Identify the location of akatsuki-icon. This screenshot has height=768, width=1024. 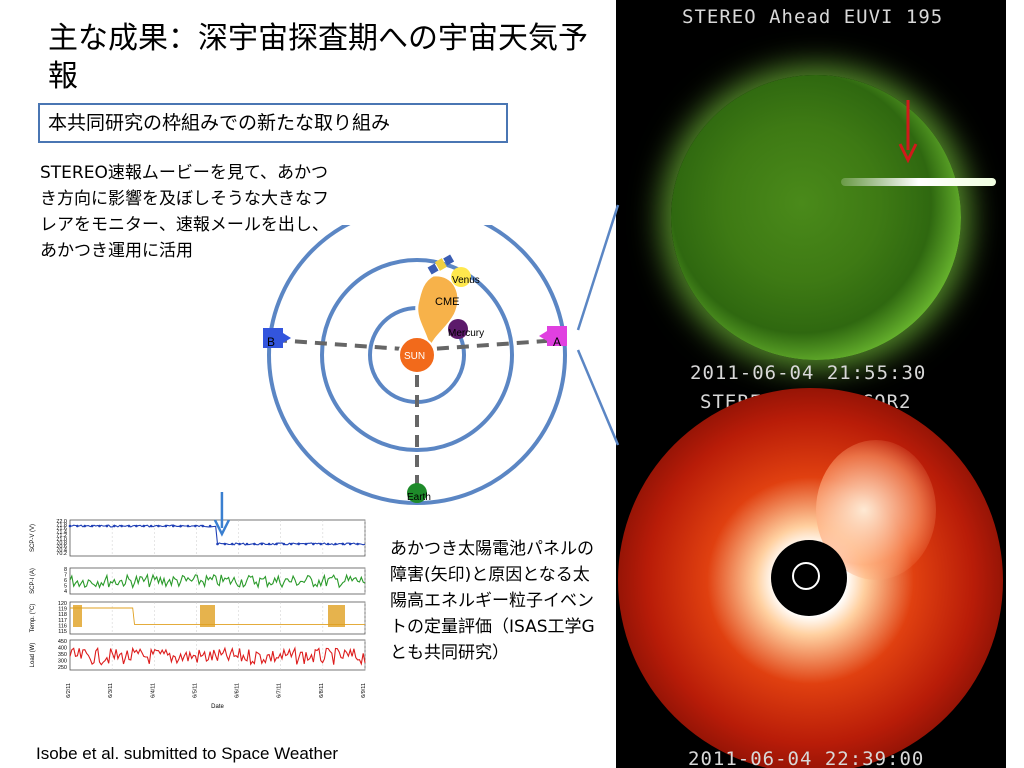
(441, 264).